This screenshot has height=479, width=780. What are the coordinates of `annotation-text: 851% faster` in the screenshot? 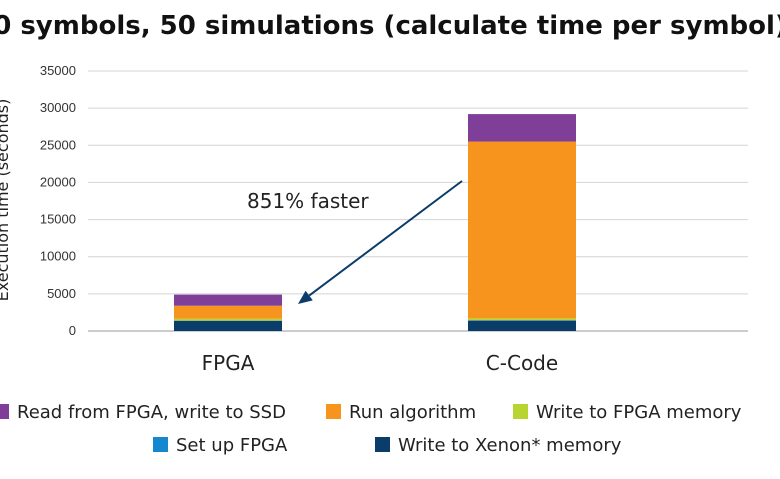 It's located at (308, 201).